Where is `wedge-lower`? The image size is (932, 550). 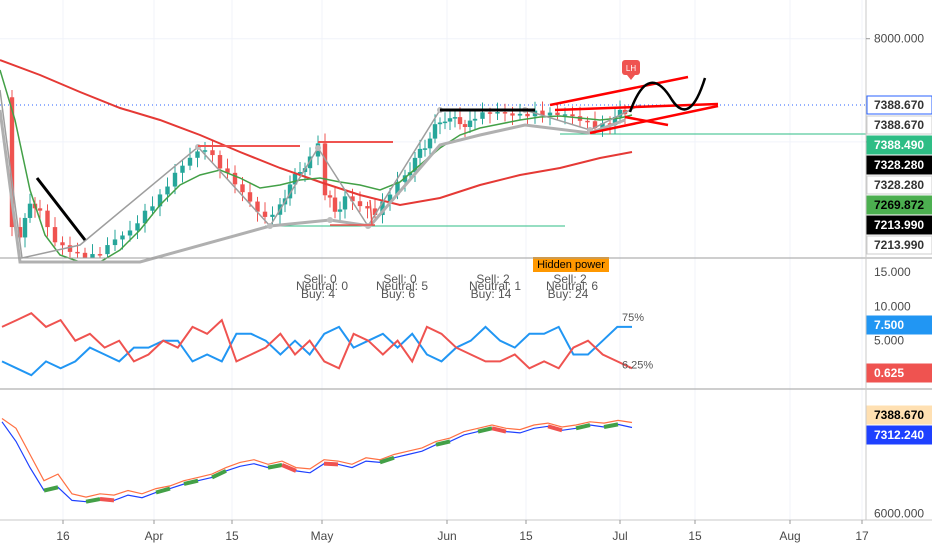
wedge-lower is located at coordinates (646, 121).